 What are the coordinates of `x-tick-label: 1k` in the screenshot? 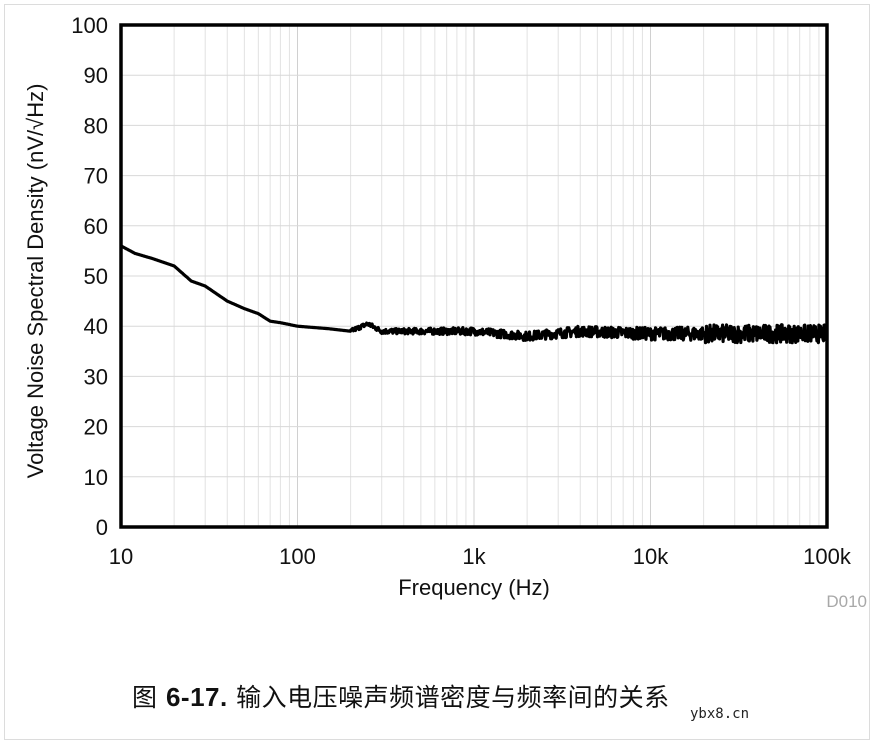 It's located at (474, 556).